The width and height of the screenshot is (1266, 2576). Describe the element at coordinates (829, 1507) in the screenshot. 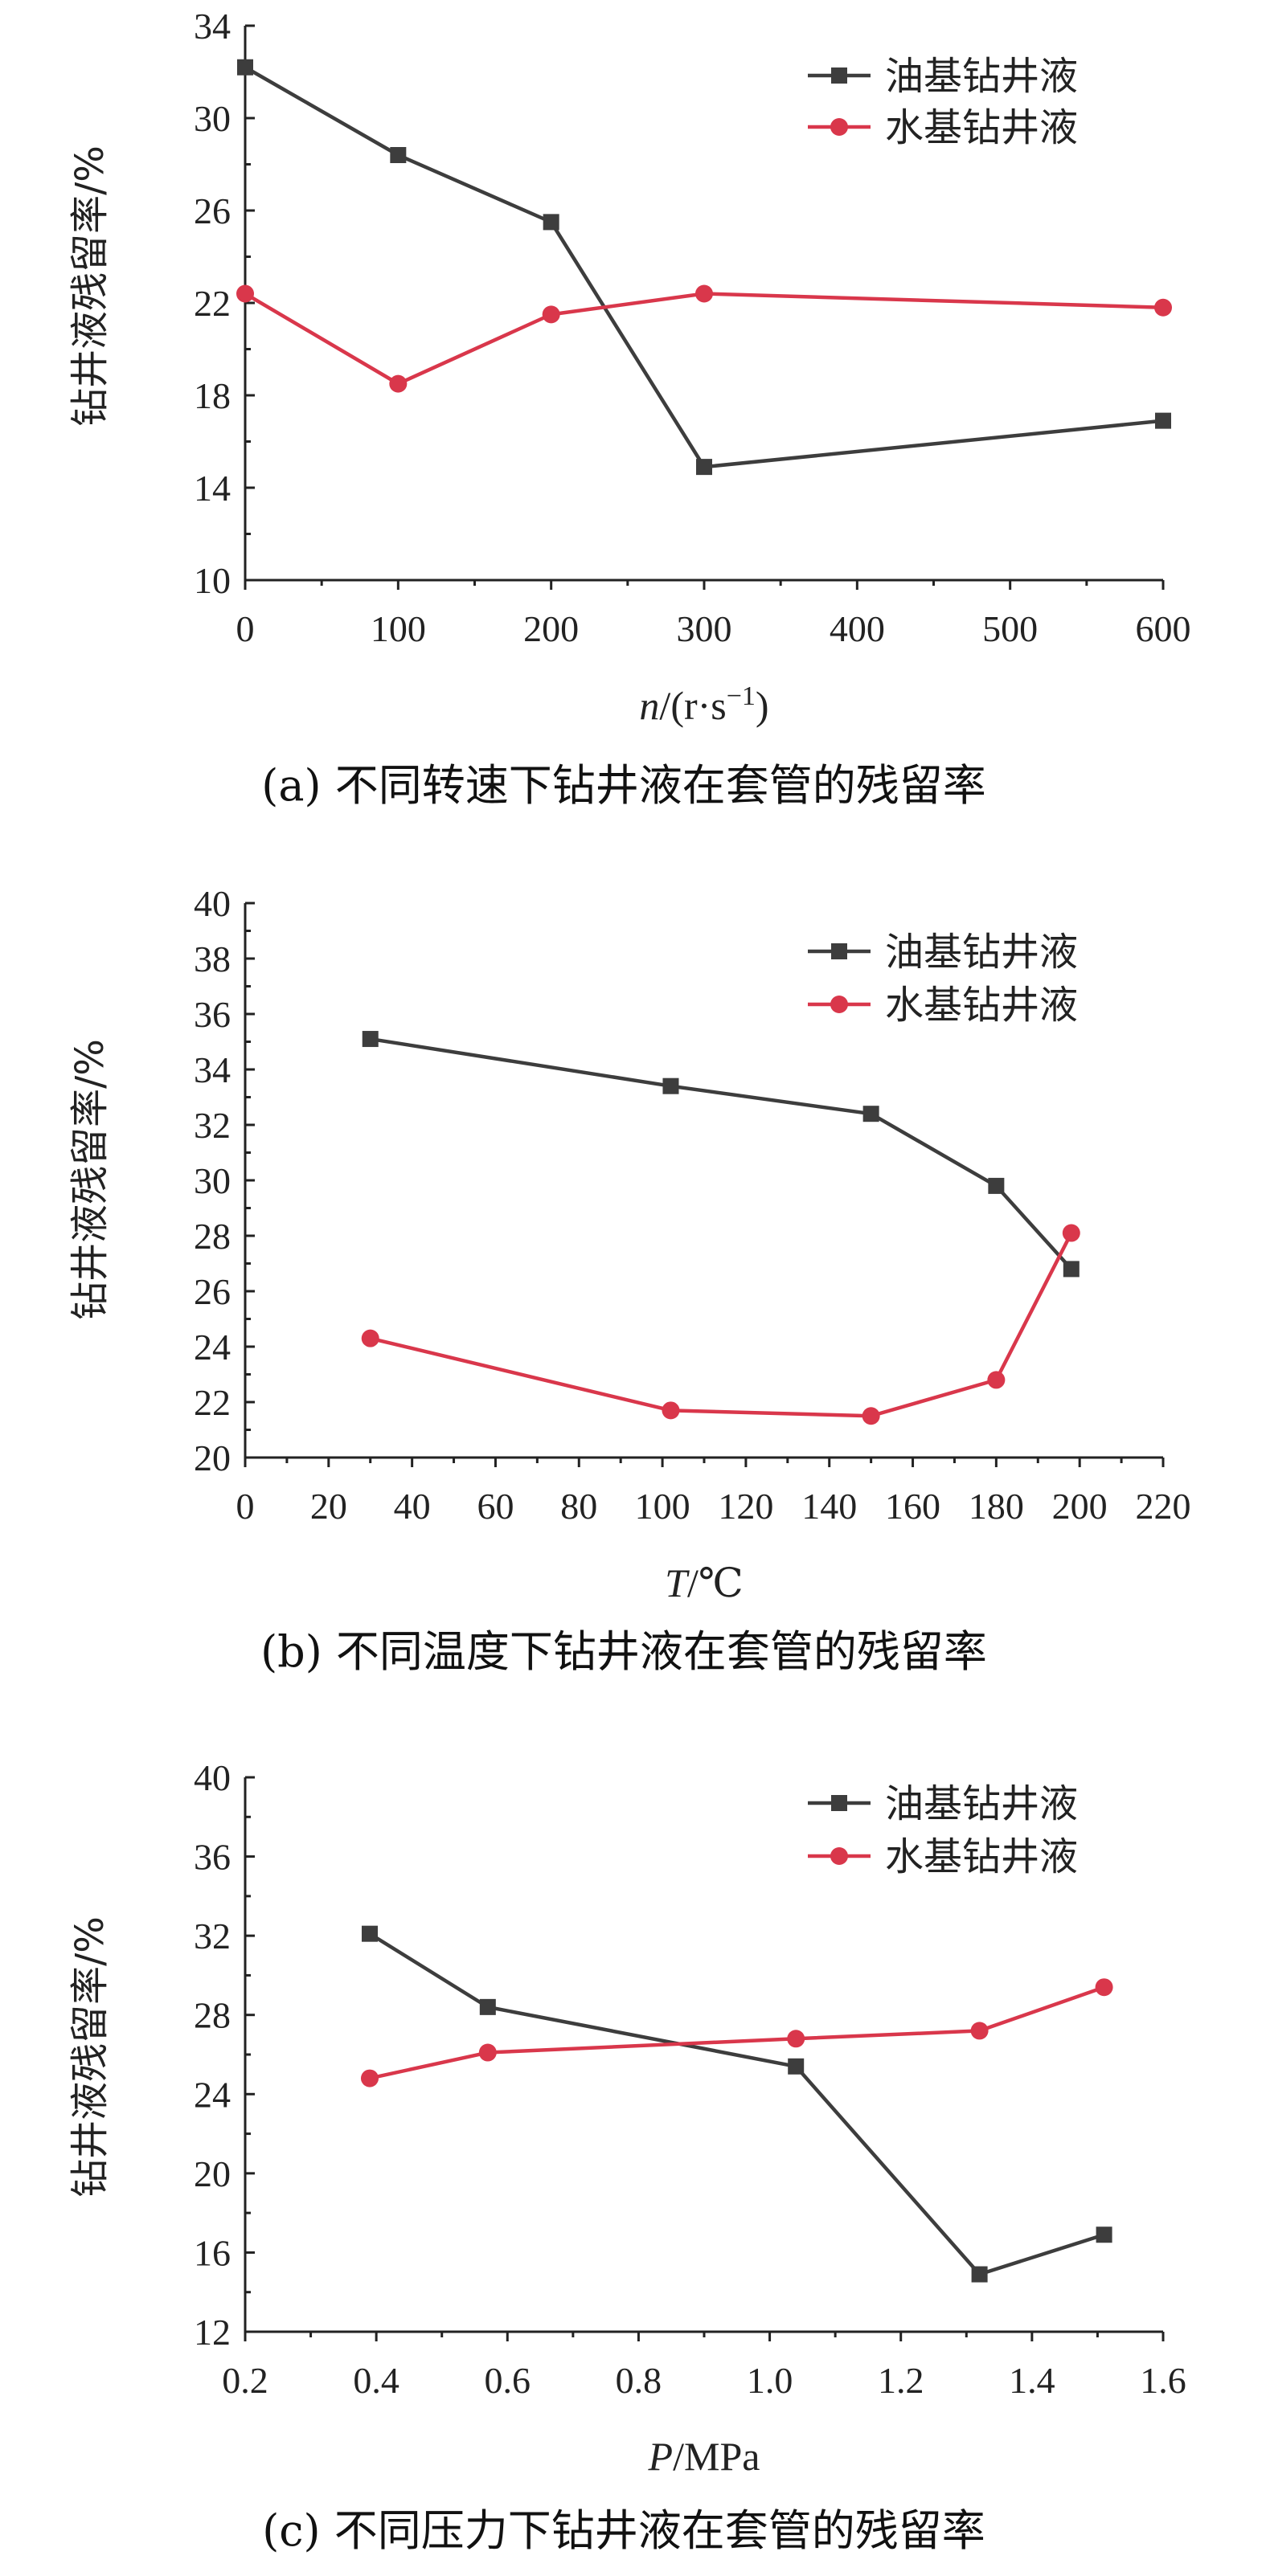

I see `x-tick-label: 140` at that location.